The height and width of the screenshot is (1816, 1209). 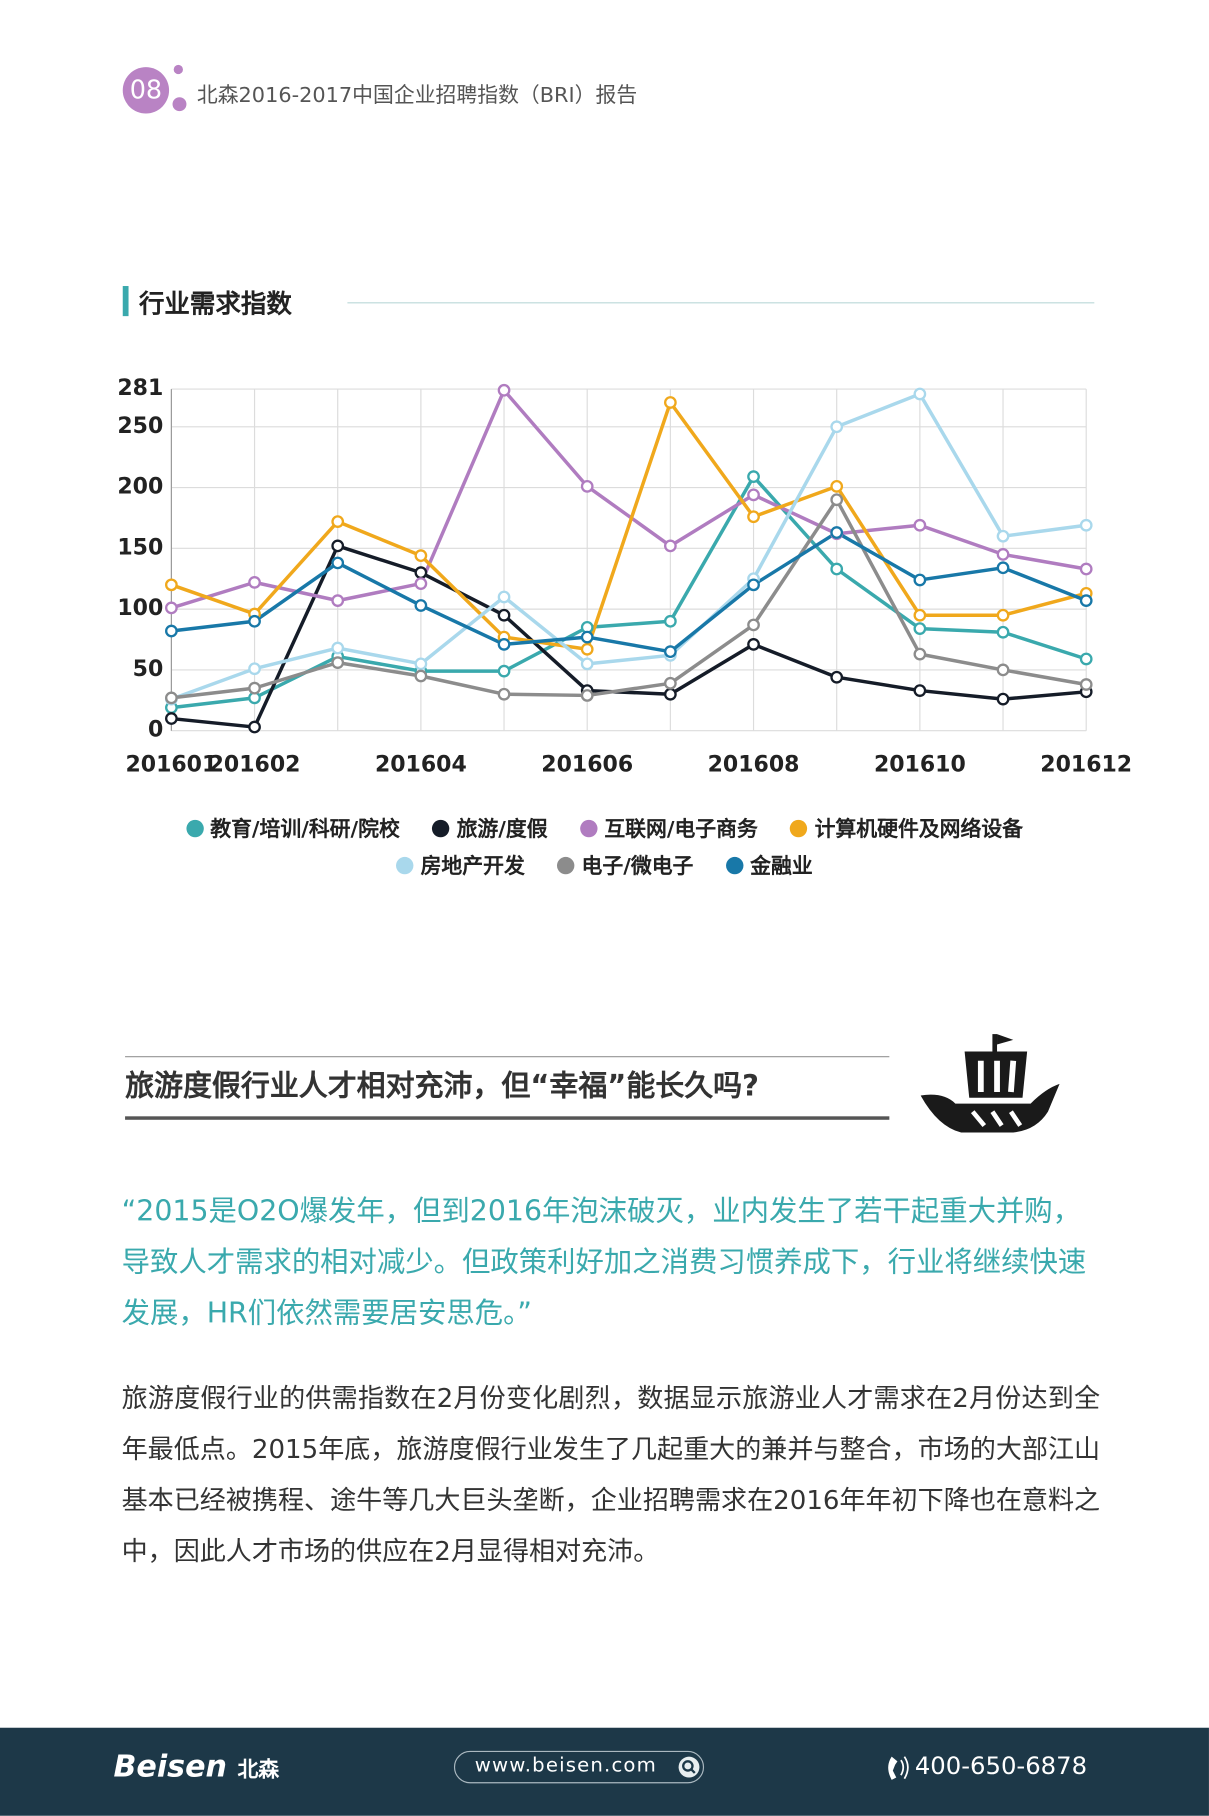 I want to click on x-tick-label: 201602, so click(x=255, y=764).